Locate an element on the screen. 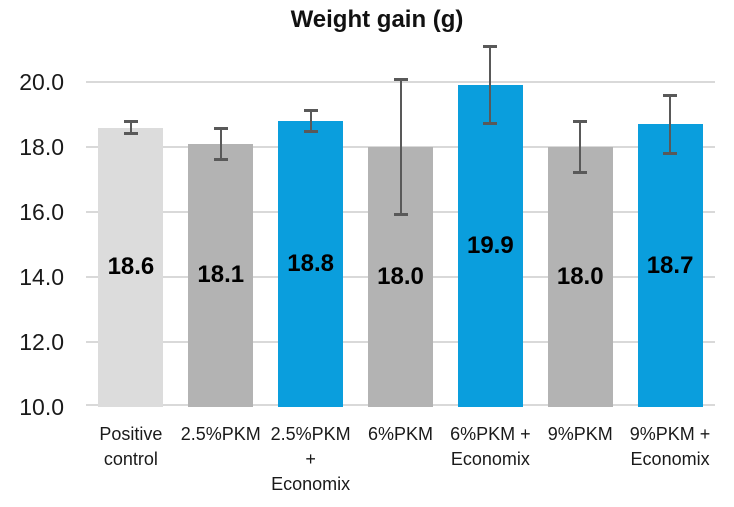  bar-value-label: 18.8 is located at coordinates (310, 263).